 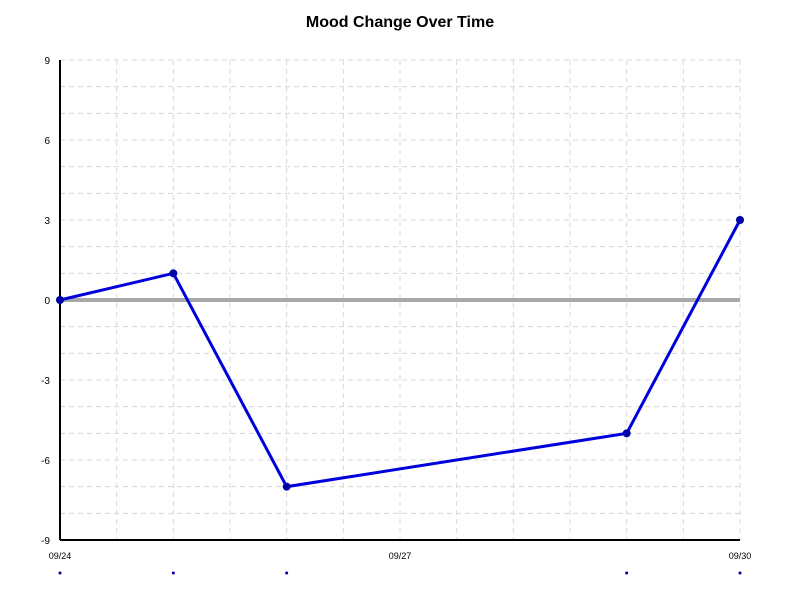 I want to click on y-tick-label: -6, so click(x=45, y=461).